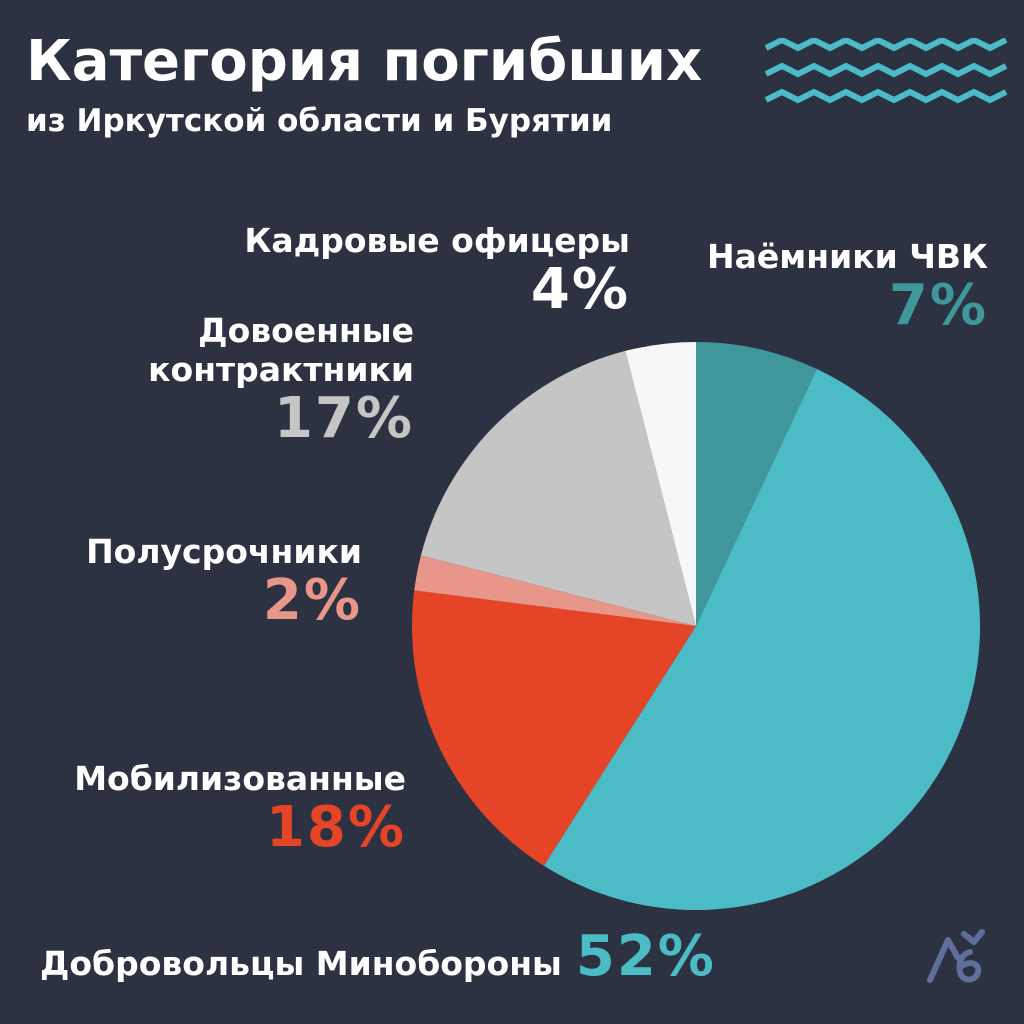 The image size is (1024, 1024). Describe the element at coordinates (224, 551) in the screenshot. I see `slice-name: Полусрочники` at that location.